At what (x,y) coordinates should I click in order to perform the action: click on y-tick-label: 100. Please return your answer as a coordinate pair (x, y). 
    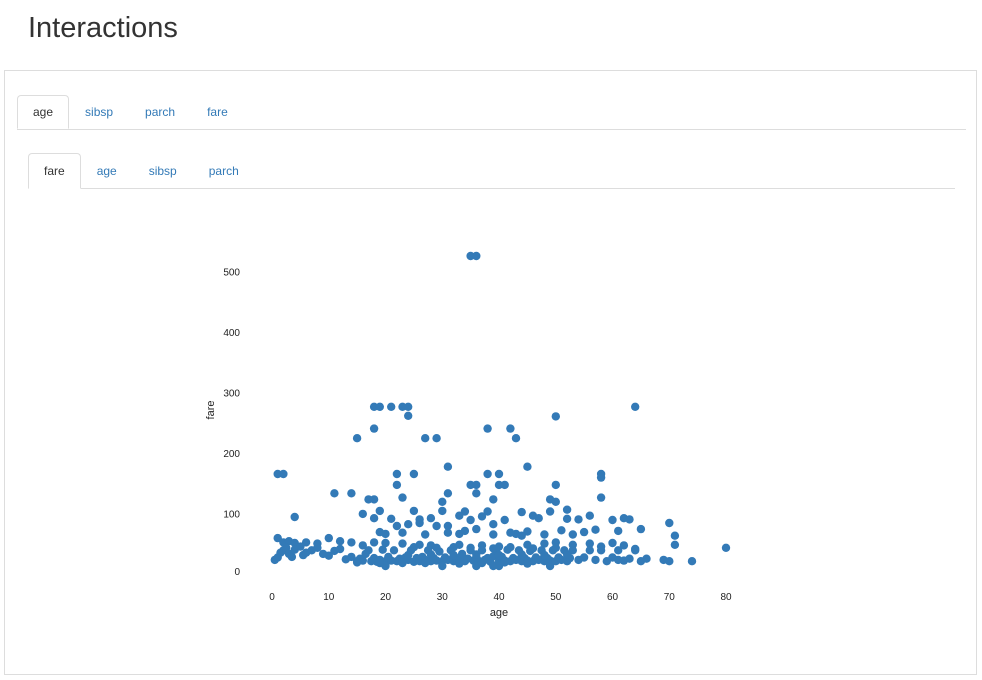
    Looking at the image, I should click on (231, 514).